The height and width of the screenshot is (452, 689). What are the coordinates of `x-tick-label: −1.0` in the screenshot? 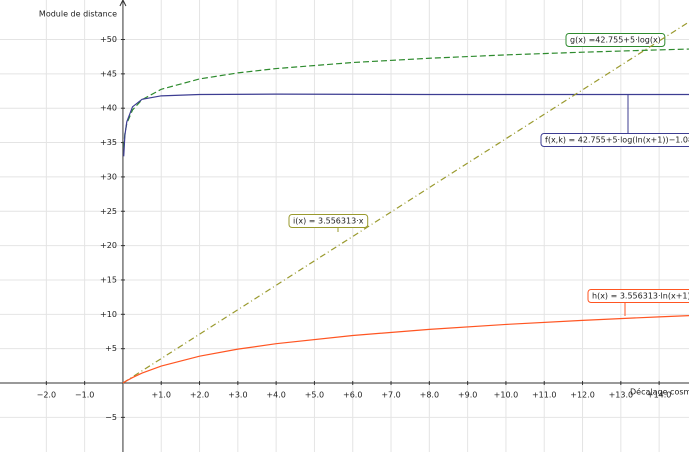 It's located at (84, 395).